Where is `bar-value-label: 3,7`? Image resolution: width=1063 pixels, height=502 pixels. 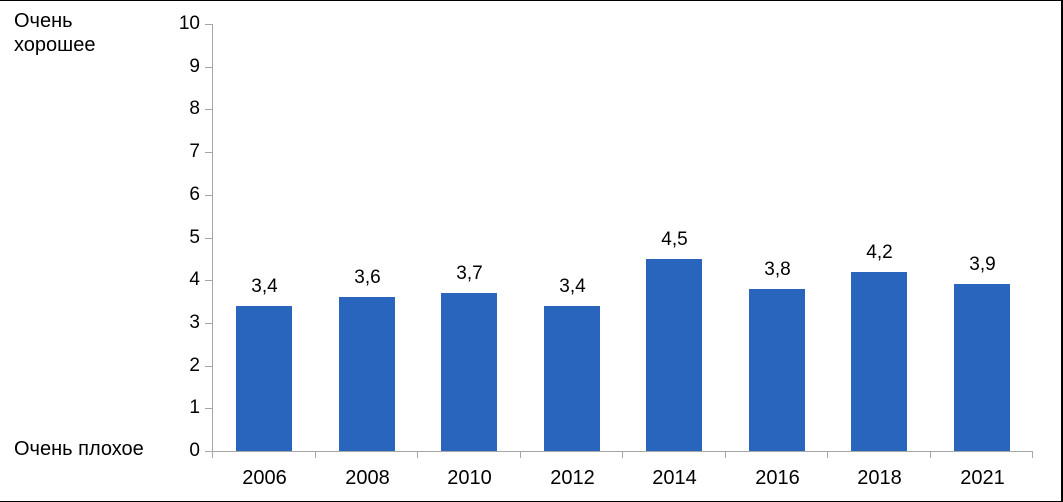
bar-value-label: 3,7 is located at coordinates (469, 273).